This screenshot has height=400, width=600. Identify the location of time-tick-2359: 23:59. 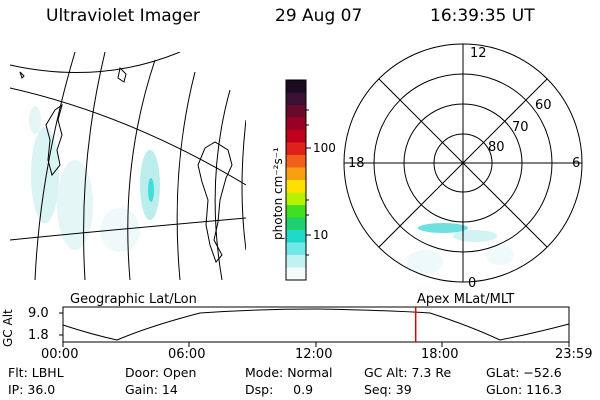
(574, 354).